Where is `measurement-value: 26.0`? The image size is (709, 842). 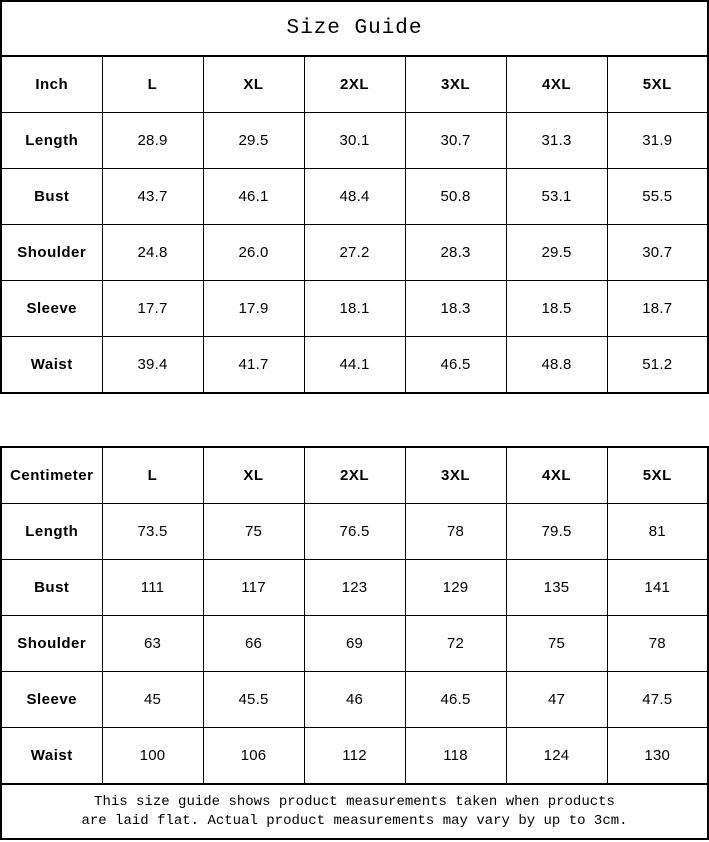
measurement-value: 26.0 is located at coordinates (253, 252).